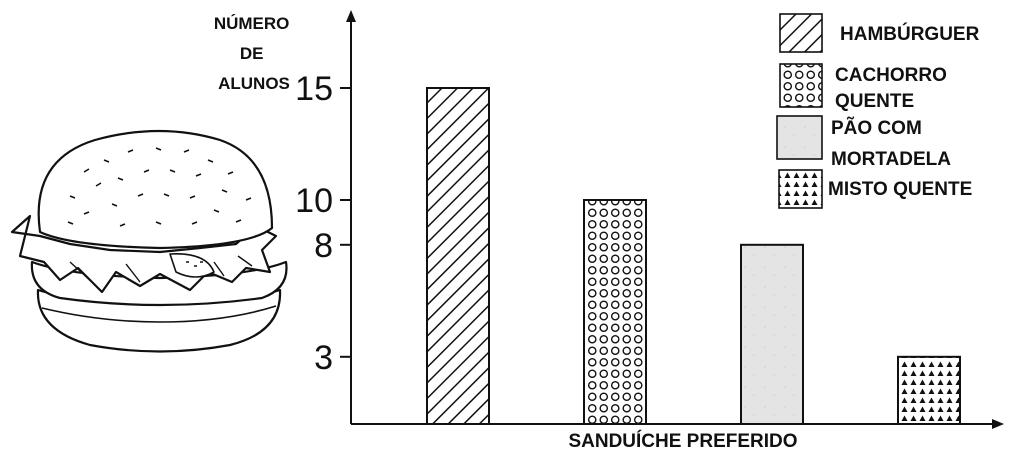  Describe the element at coordinates (149, 241) in the screenshot. I see `hamburger-illustration-icon` at that location.